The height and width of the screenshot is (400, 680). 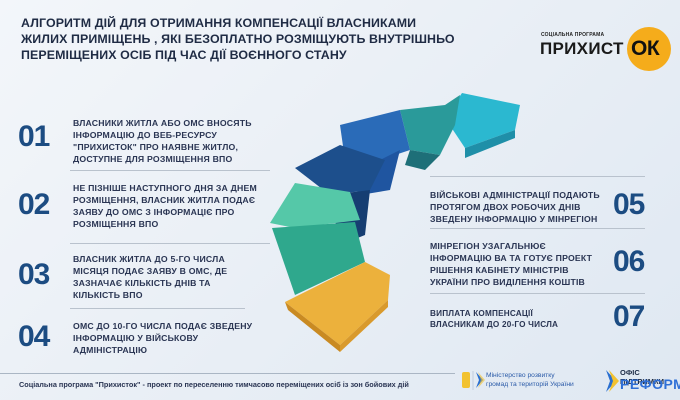 What do you see at coordinates (629, 316) in the screenshot?
I see `step-number: 07` at bounding box center [629, 316].